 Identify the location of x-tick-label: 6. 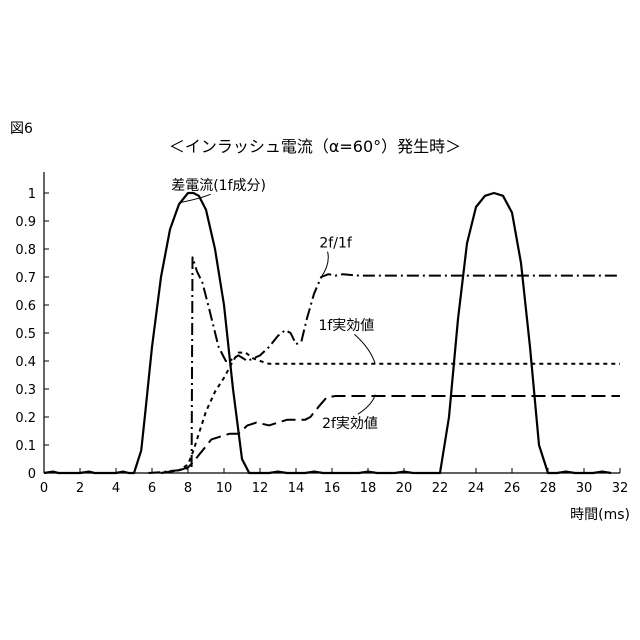
(152, 488).